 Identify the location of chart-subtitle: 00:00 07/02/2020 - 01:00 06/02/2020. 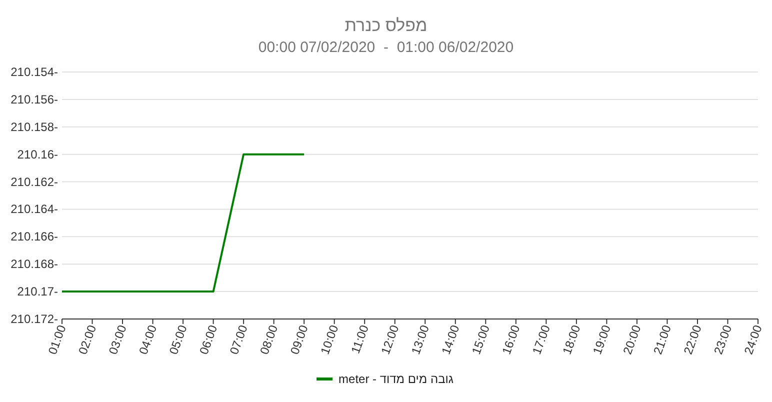
(386, 47).